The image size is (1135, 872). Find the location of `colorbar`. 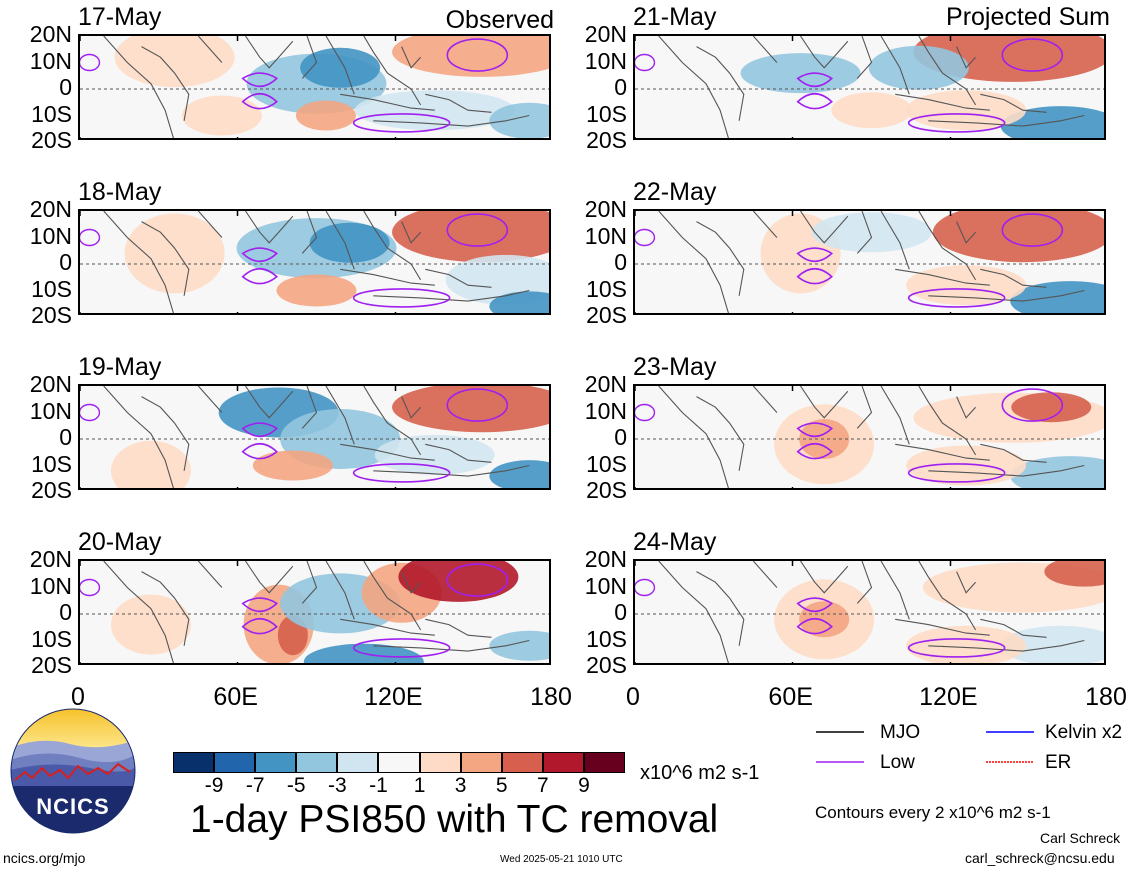

colorbar is located at coordinates (399, 762).